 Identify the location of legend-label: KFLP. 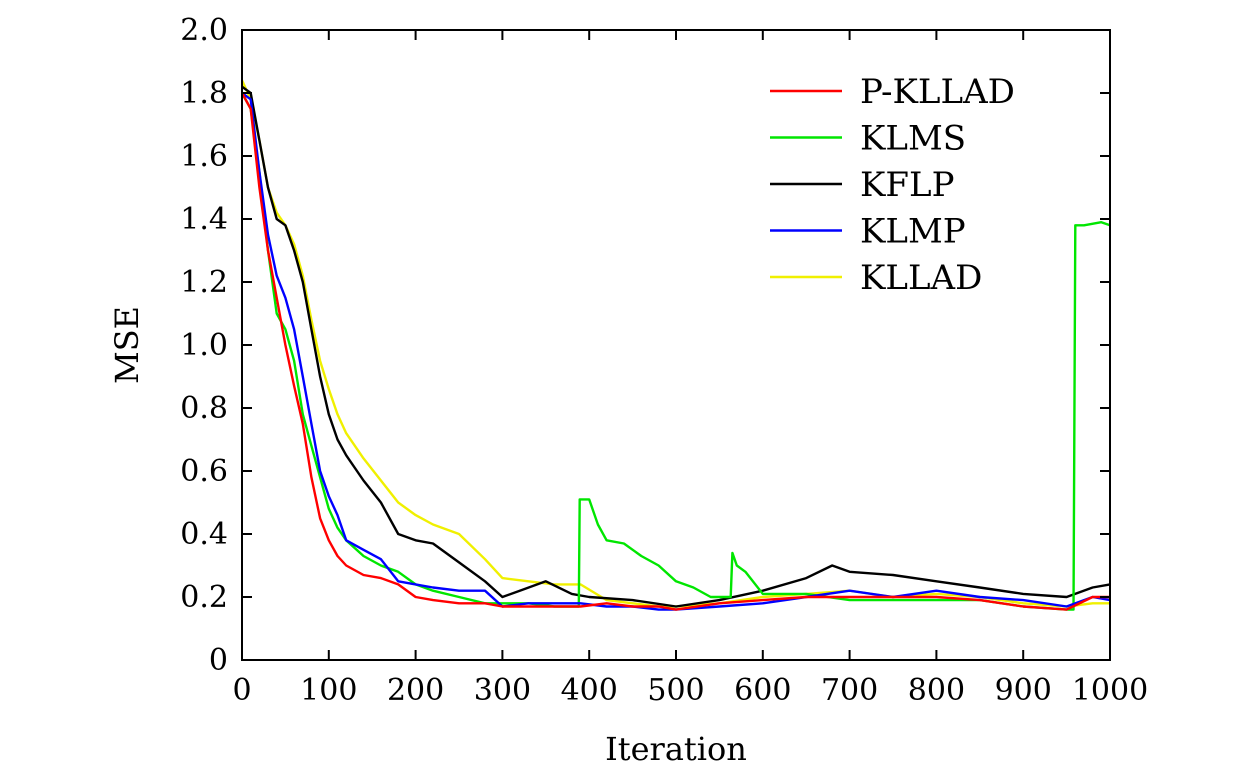
(907, 185).